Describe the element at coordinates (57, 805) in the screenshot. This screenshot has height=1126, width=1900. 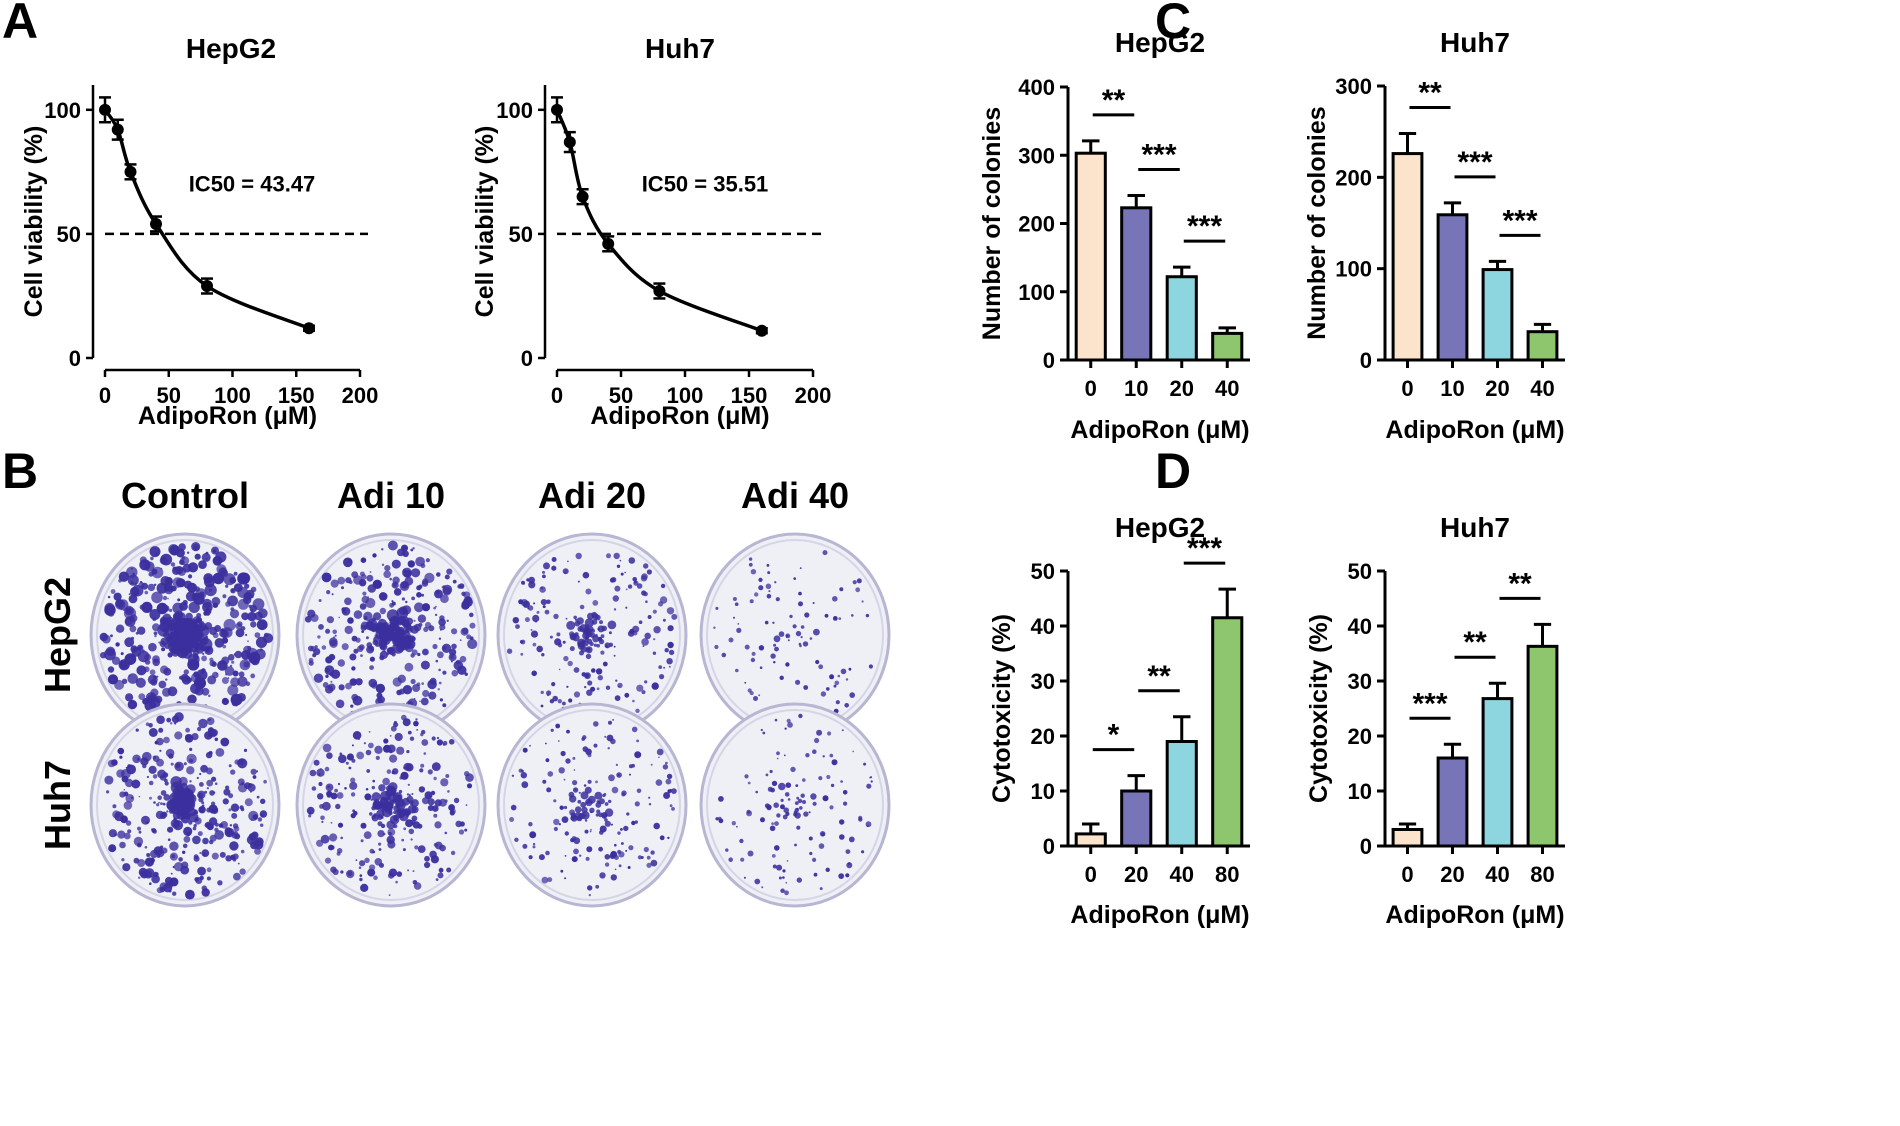
I see `plate-row-label: Huh7` at that location.